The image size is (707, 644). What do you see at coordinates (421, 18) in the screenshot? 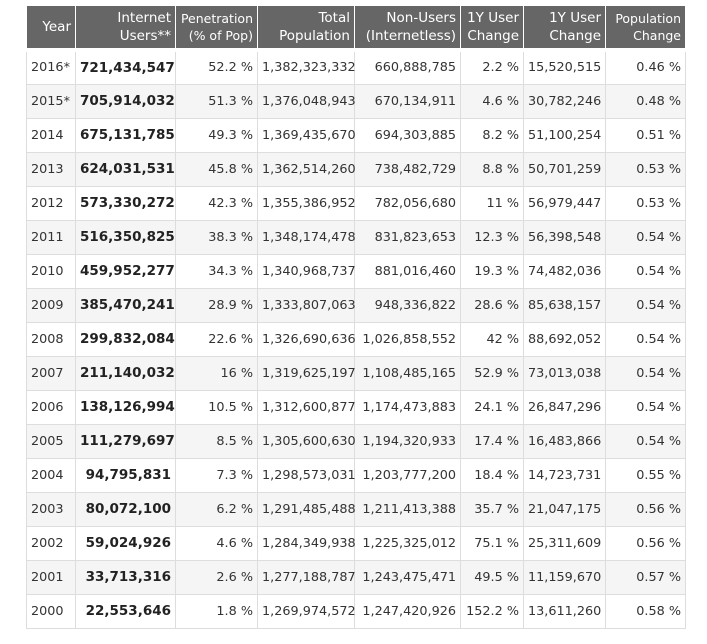
I see `header-line: Non-Users` at bounding box center [421, 18].